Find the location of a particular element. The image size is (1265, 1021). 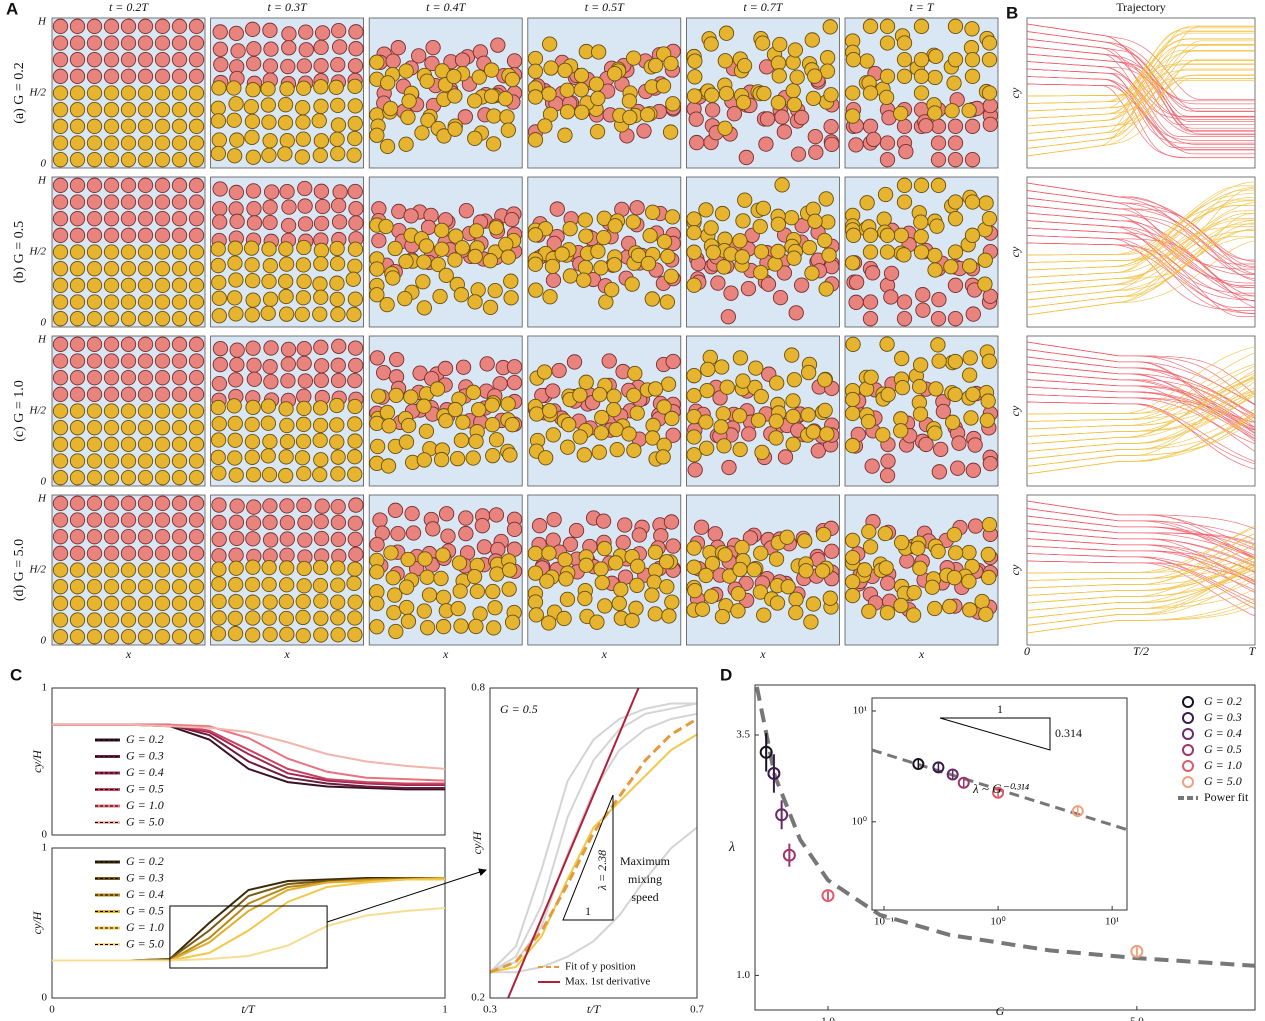

y-tick-label: 10⁰ is located at coordinates (860, 821).